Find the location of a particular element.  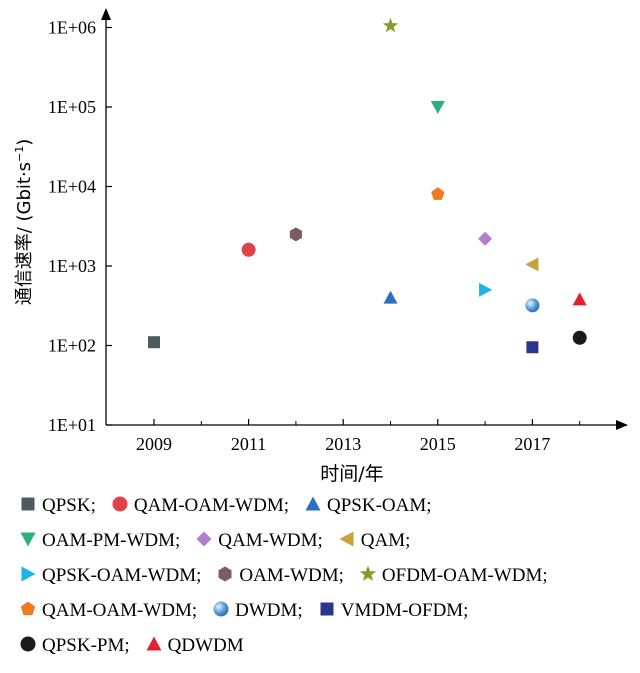

legend-item: QAM; is located at coordinates (374, 541).